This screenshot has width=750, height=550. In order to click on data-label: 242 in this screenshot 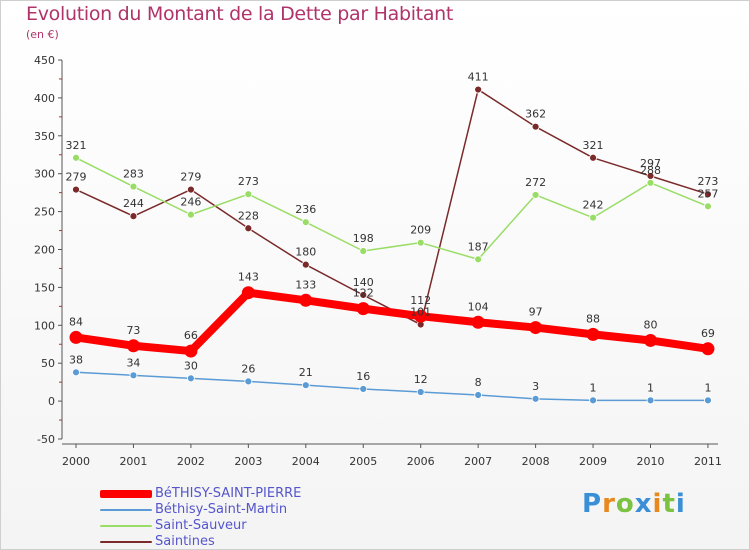, I will do `click(593, 205)`.